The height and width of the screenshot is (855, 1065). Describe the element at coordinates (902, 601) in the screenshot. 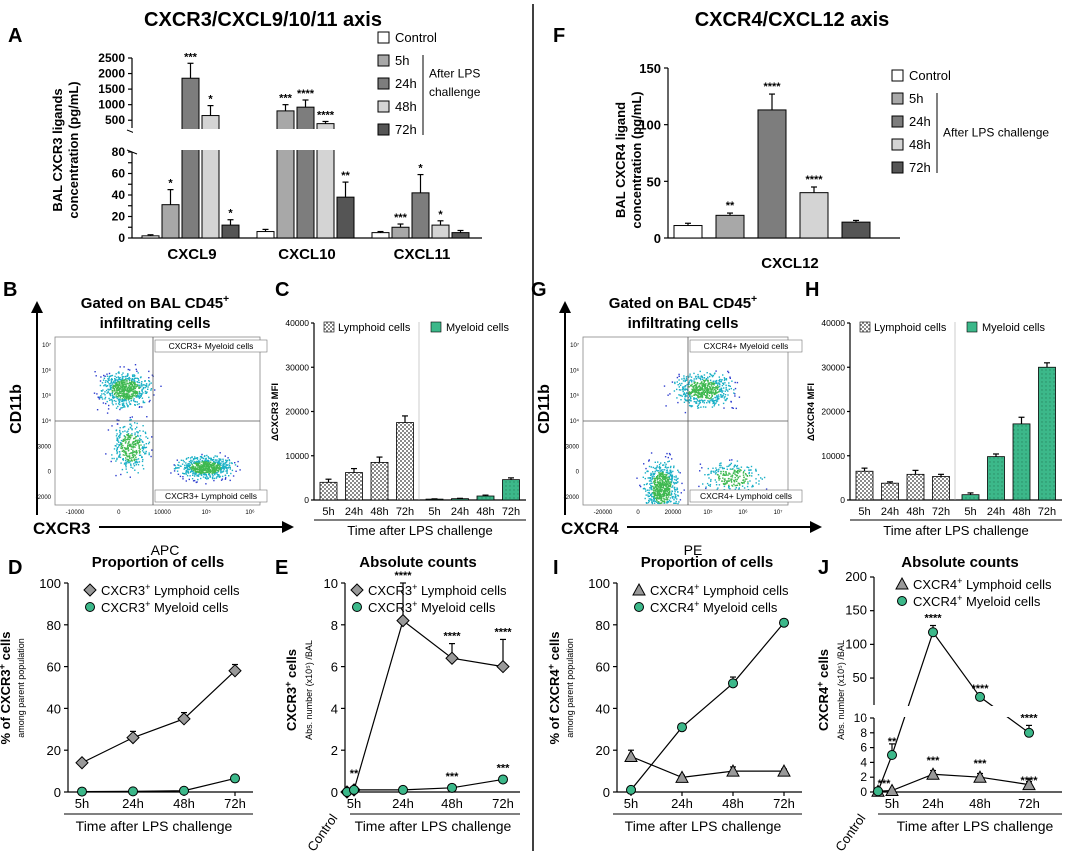

I see `legend-J-marker` at that location.